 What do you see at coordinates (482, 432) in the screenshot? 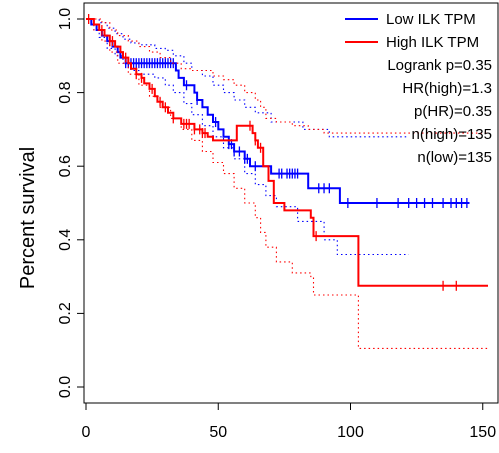
I see `x-tick-label-3: 150` at bounding box center [482, 432].